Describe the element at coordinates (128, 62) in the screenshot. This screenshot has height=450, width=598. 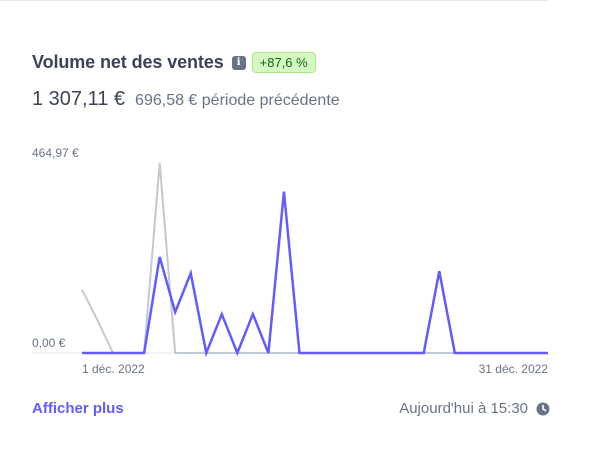
I see `card-title: Volume net des ventes` at that location.